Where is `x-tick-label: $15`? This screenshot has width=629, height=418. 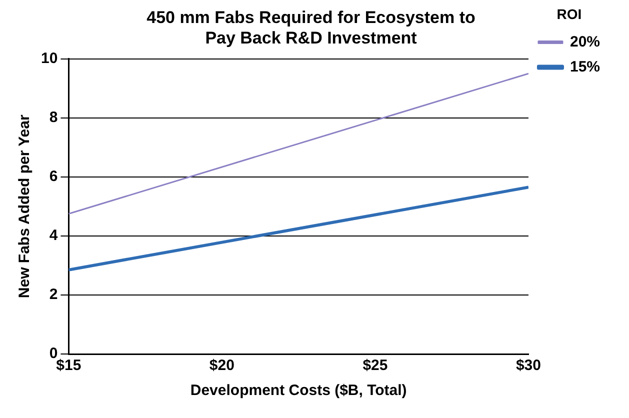 x-tick-label: $15 is located at coordinates (69, 365).